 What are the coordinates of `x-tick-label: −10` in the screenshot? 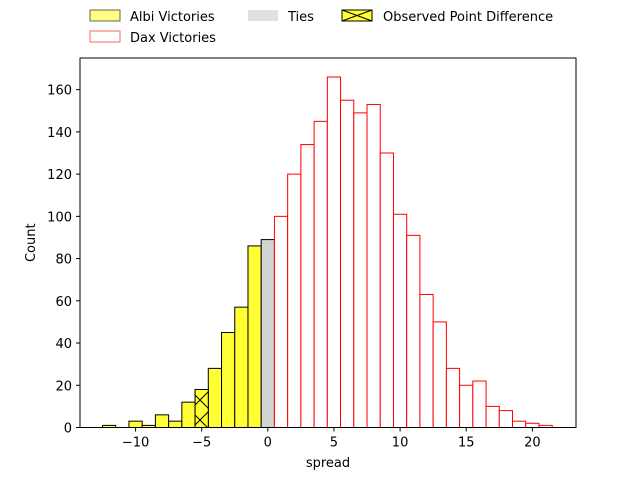 It's located at (135, 443).